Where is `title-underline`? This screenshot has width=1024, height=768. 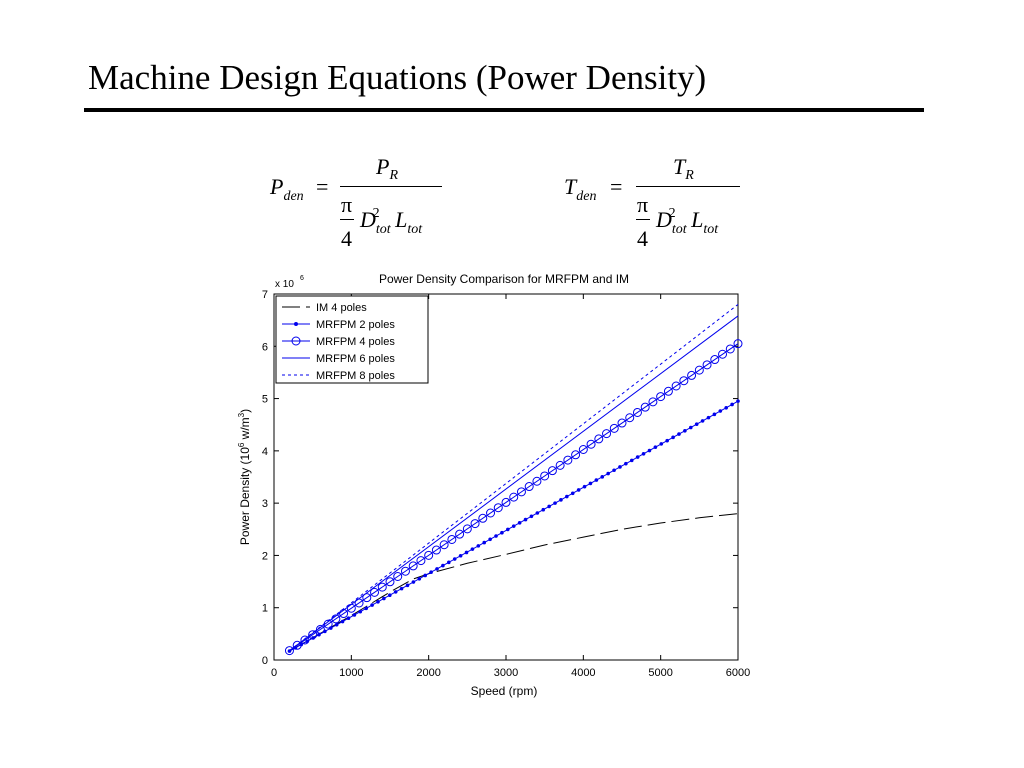
title-underline is located at coordinates (504, 110).